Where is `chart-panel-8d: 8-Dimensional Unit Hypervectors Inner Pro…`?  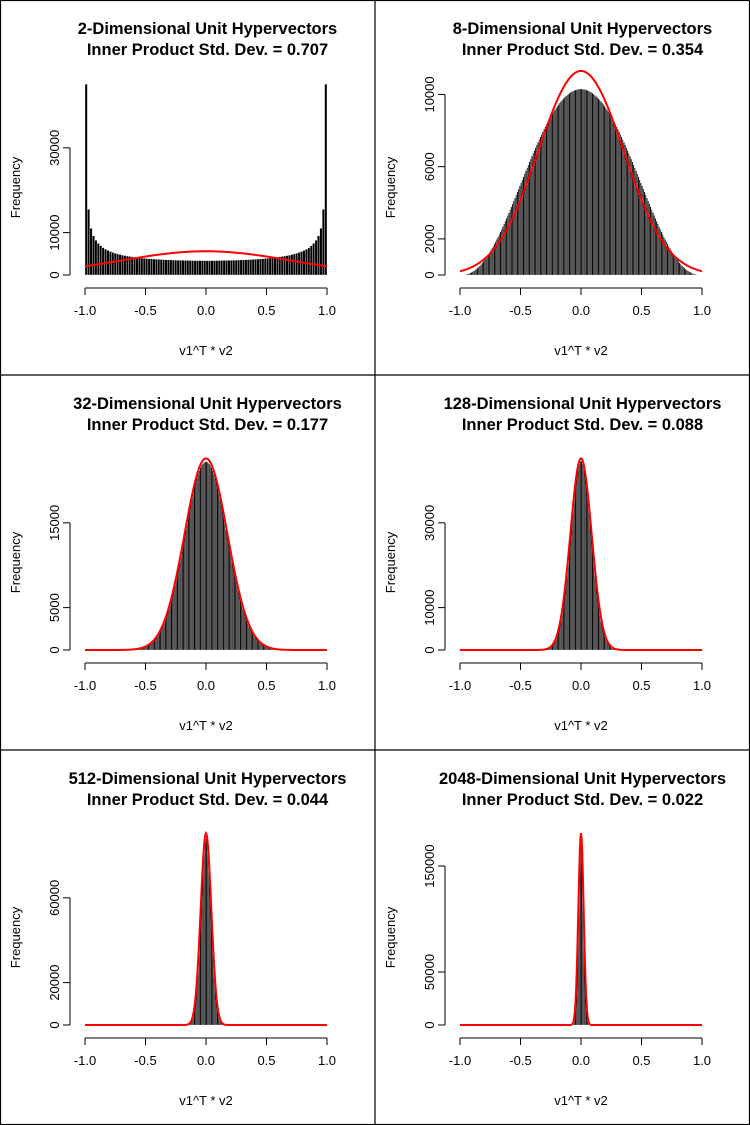
chart-panel-8d: 8-Dimensional Unit Hypervectors Inner Pro… is located at coordinates (547, 189).